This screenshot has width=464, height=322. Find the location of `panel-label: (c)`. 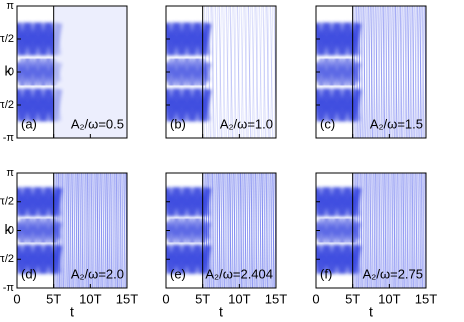

panel-label: (c) is located at coordinates (327, 123).